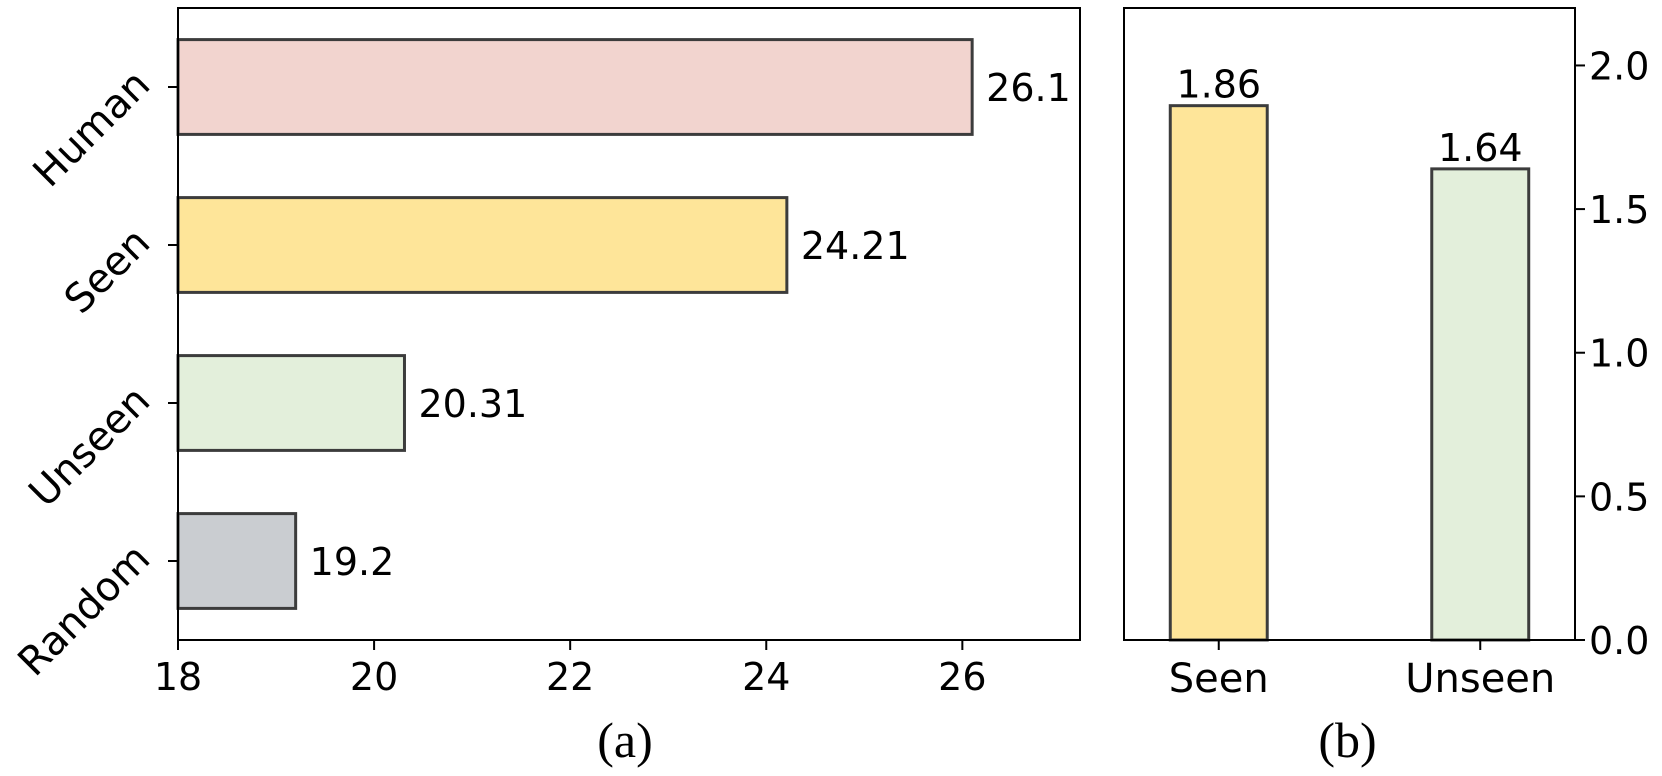  What do you see at coordinates (107, 271) in the screenshot?
I see `y-tick-label-seen: Seen` at bounding box center [107, 271].